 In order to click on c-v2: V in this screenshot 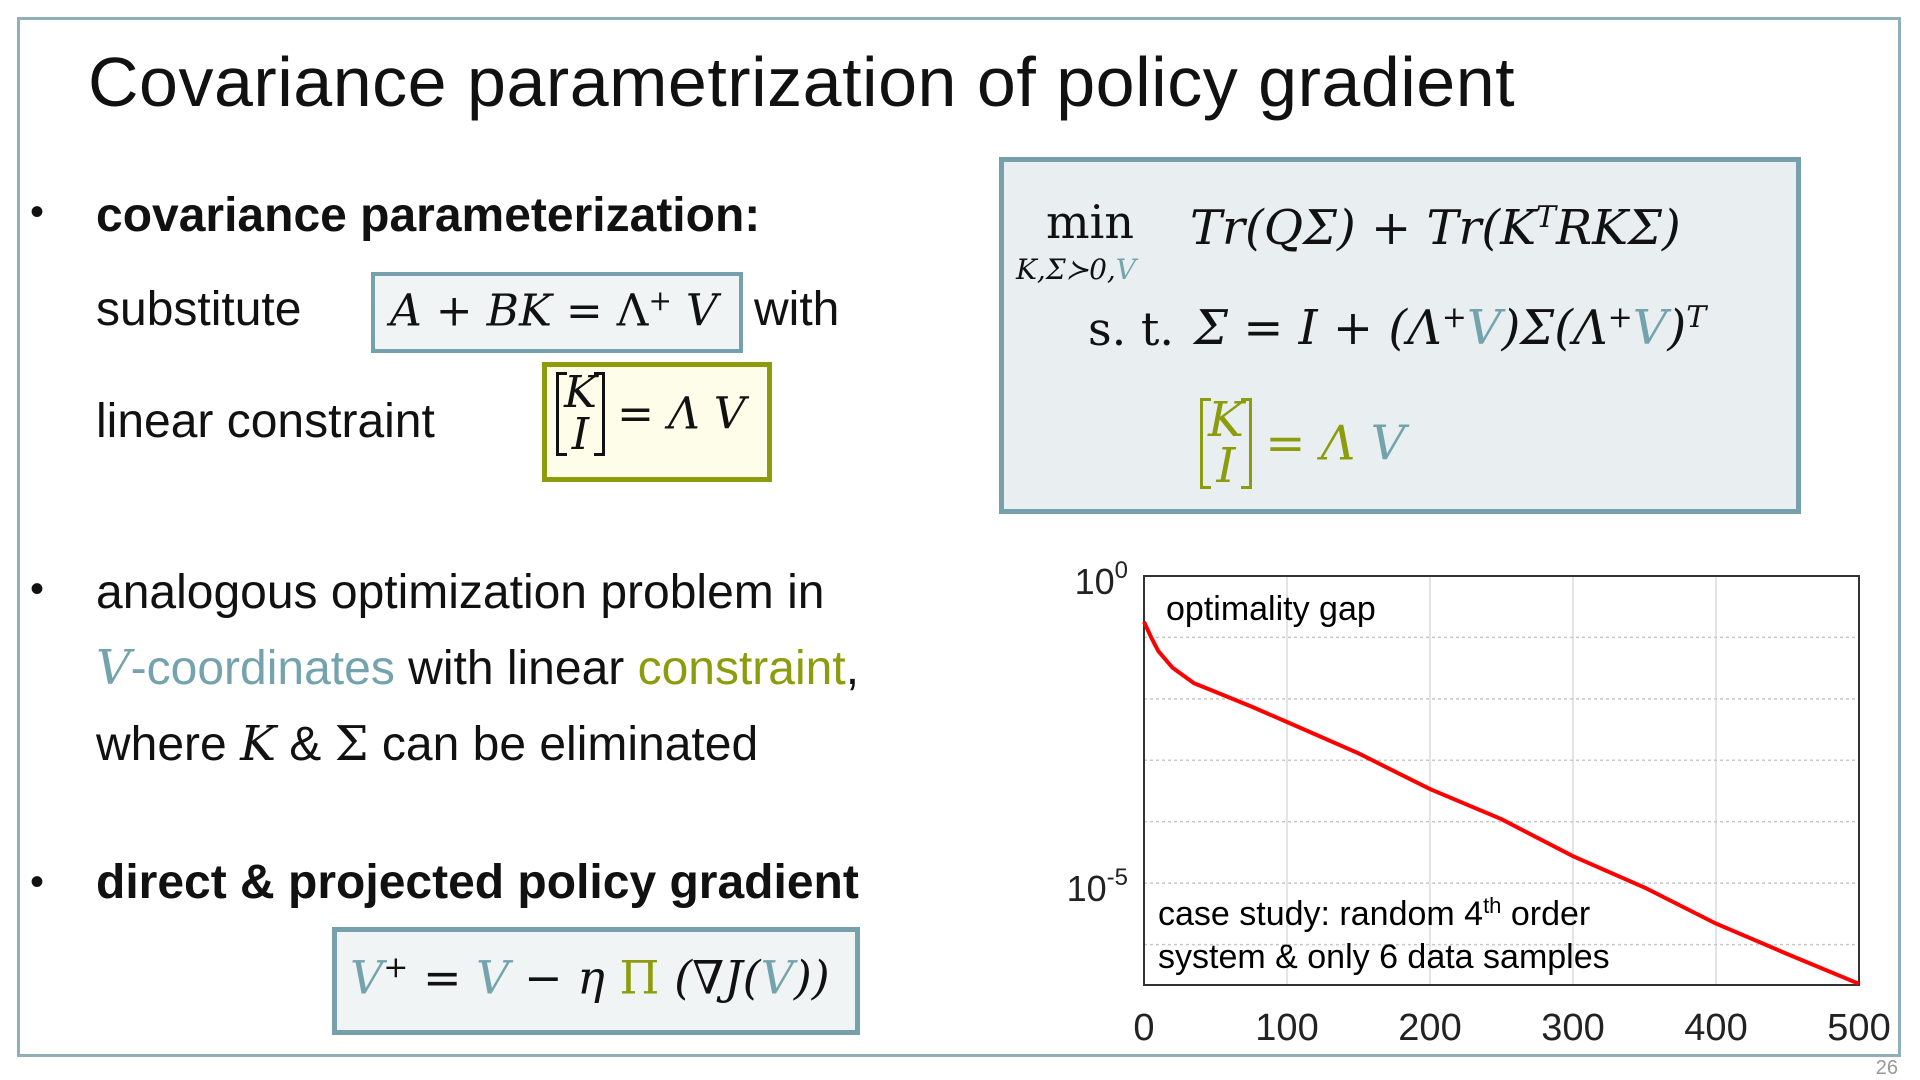, I will do `click(1650, 328)`.